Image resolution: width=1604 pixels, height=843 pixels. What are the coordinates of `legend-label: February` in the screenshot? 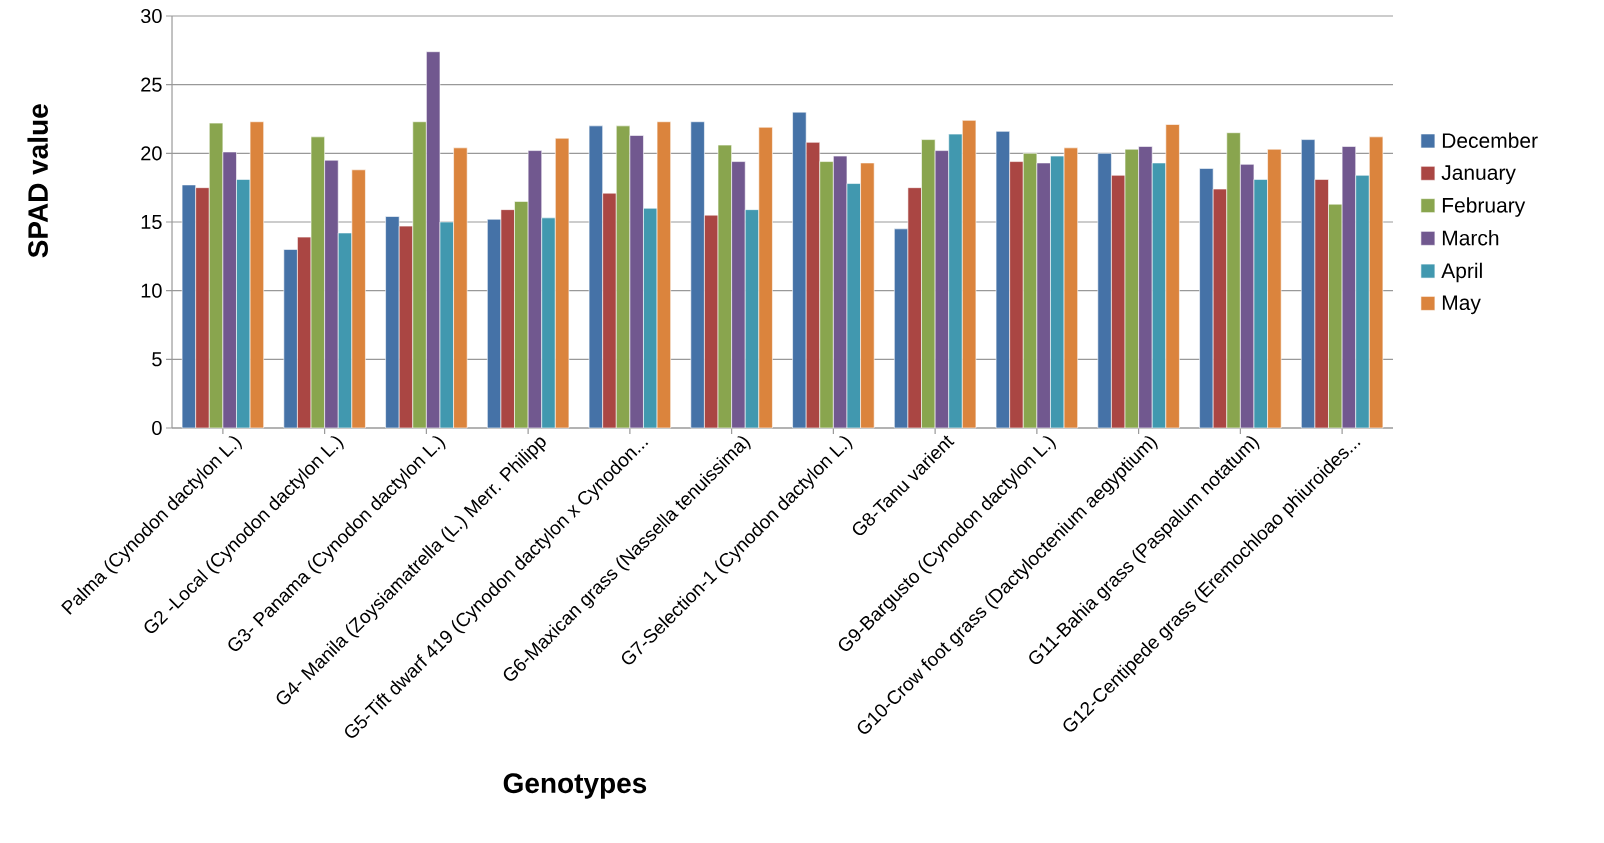 It's located at (1484, 207).